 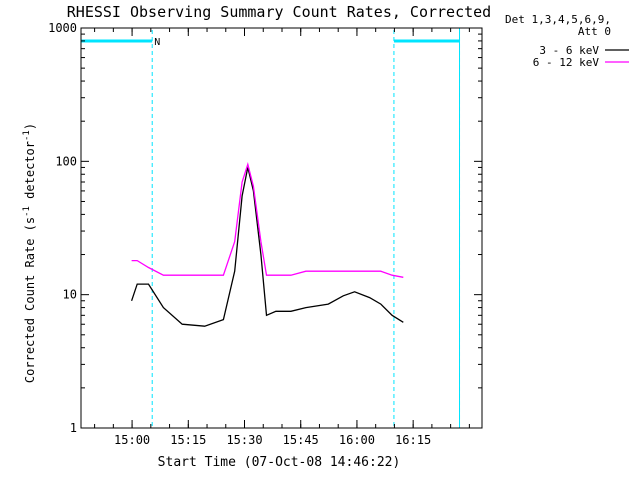 I want to click on x-tick-label: 15:00, so click(x=132, y=440).